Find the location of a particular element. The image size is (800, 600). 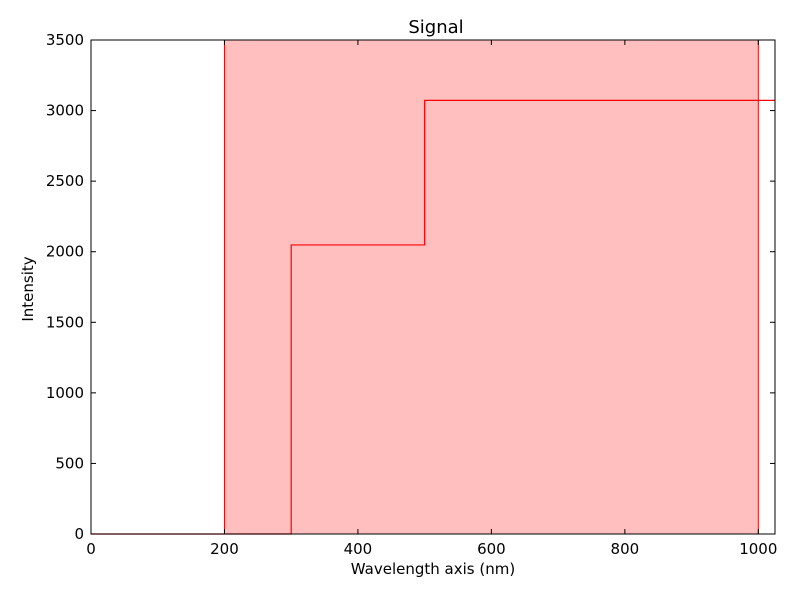

y-tick-label: 2500 is located at coordinates (65, 181).